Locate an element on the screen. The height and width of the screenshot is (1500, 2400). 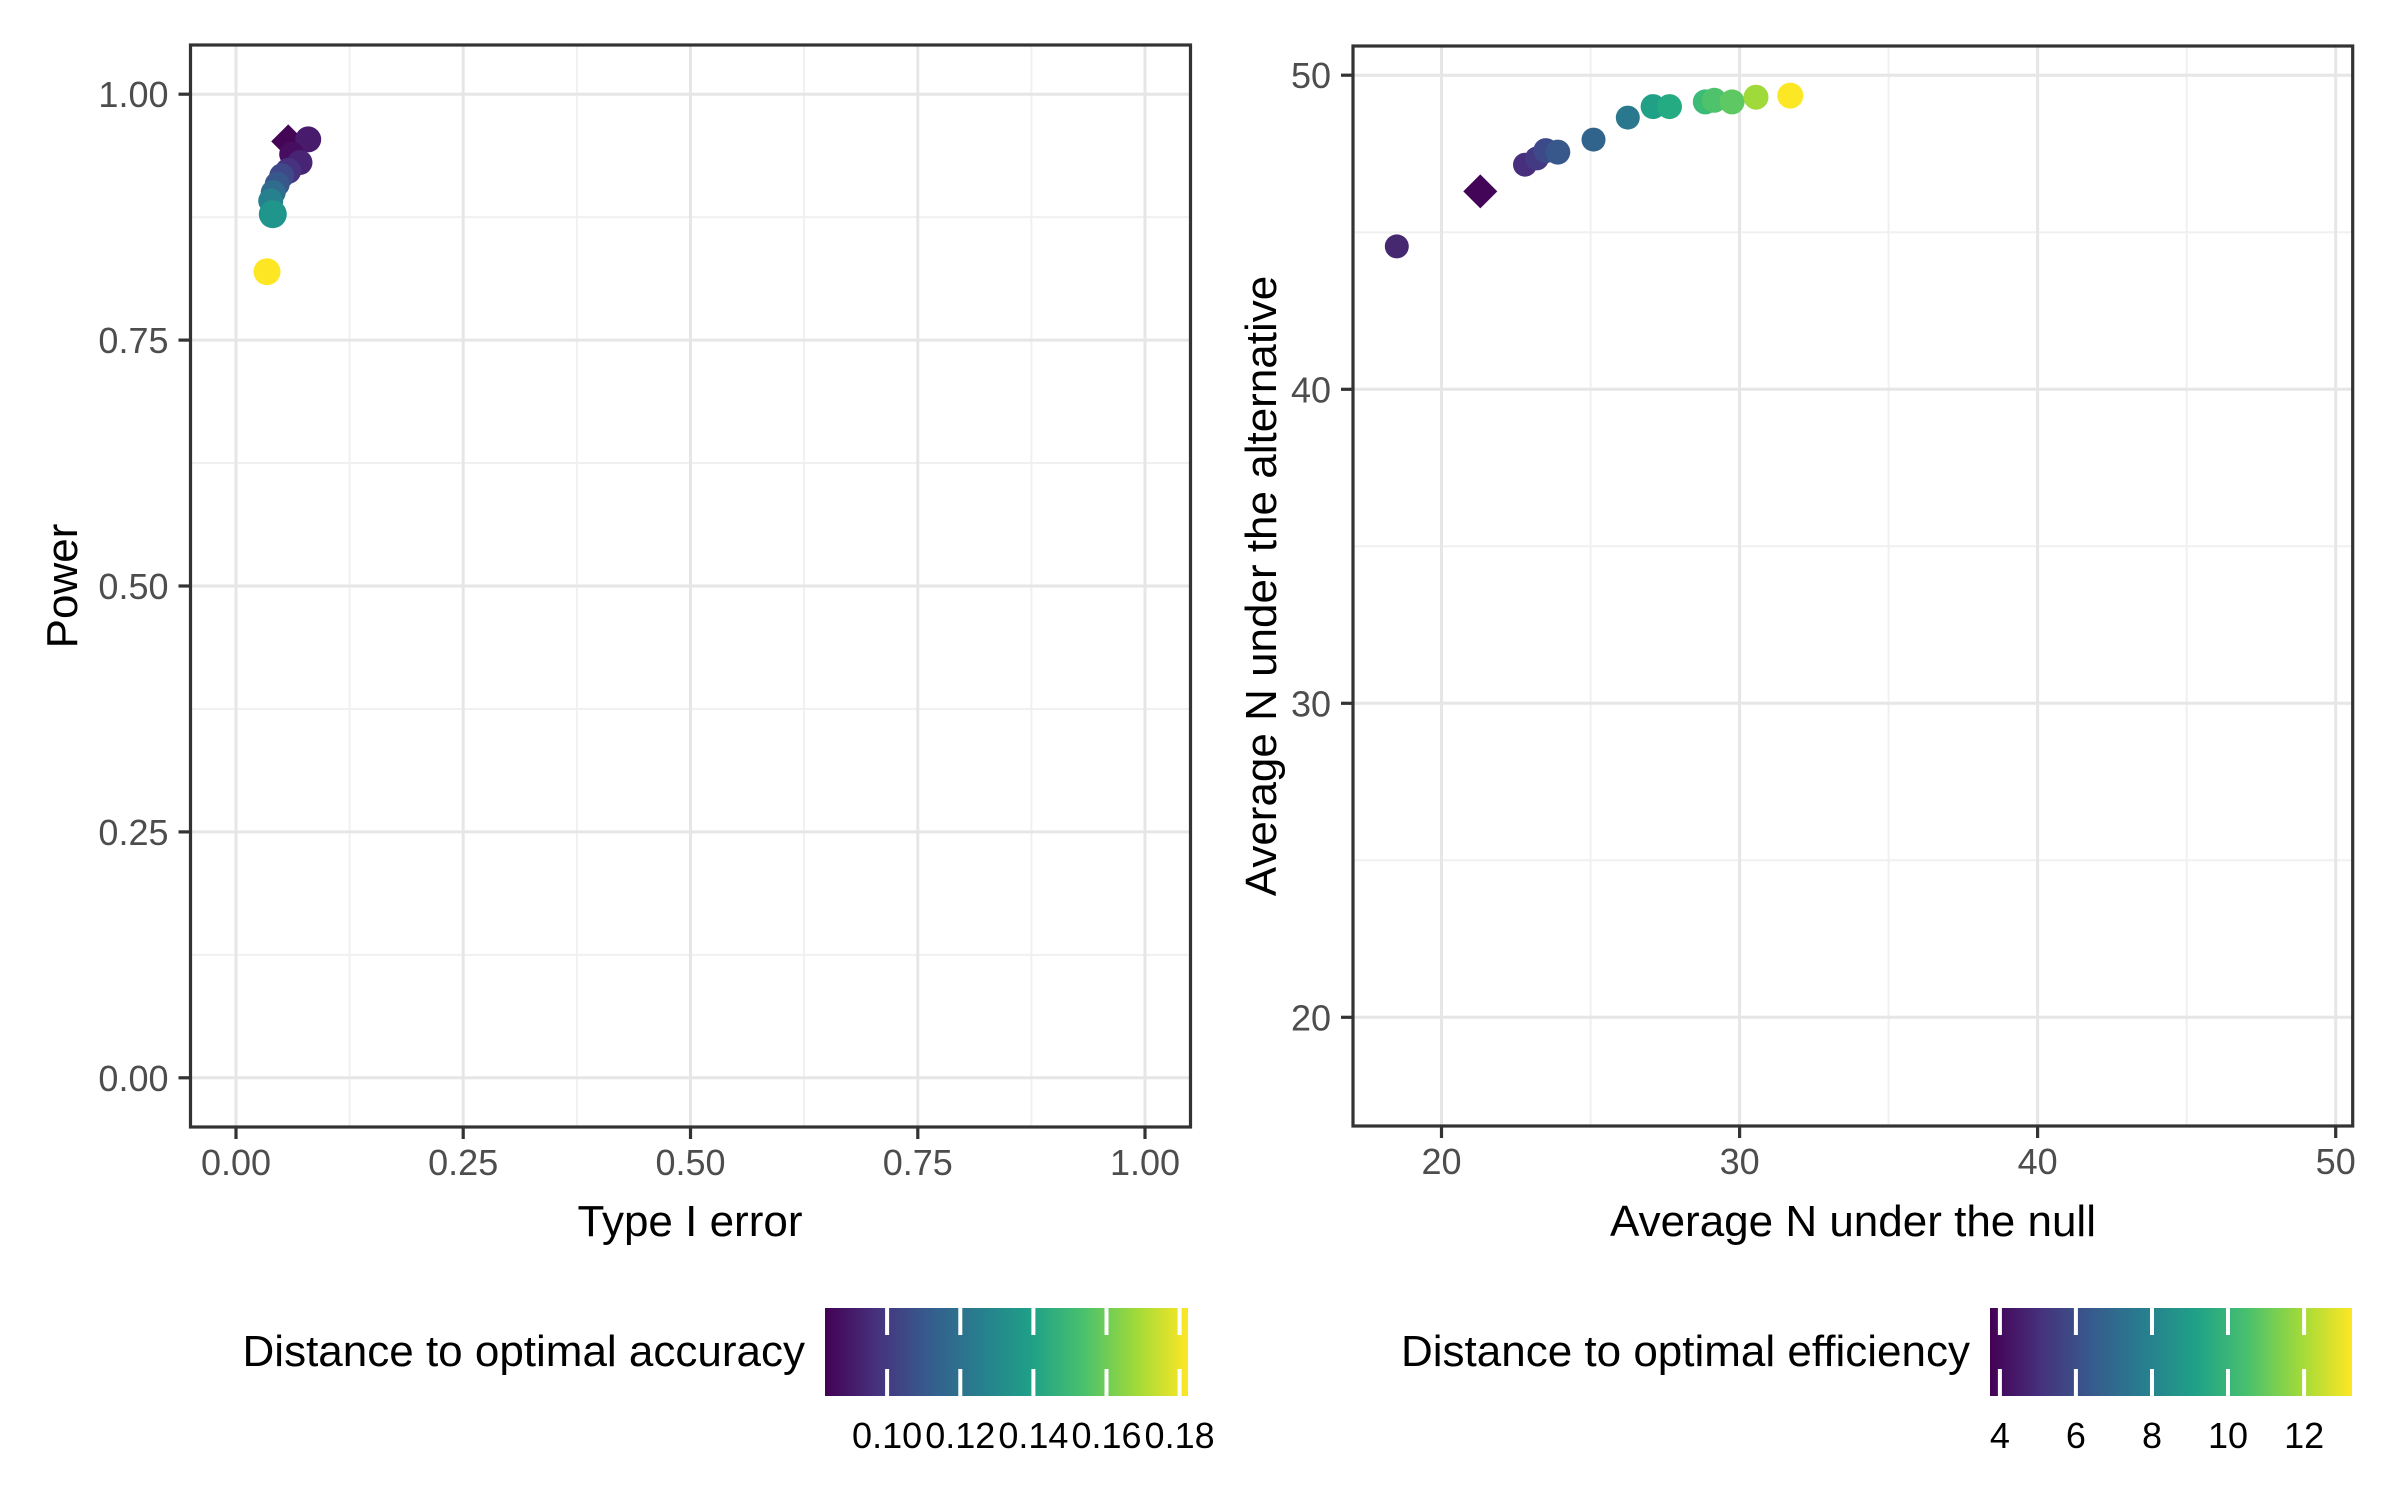
x-axis-tick-label: 20 is located at coordinates (1441, 1161).